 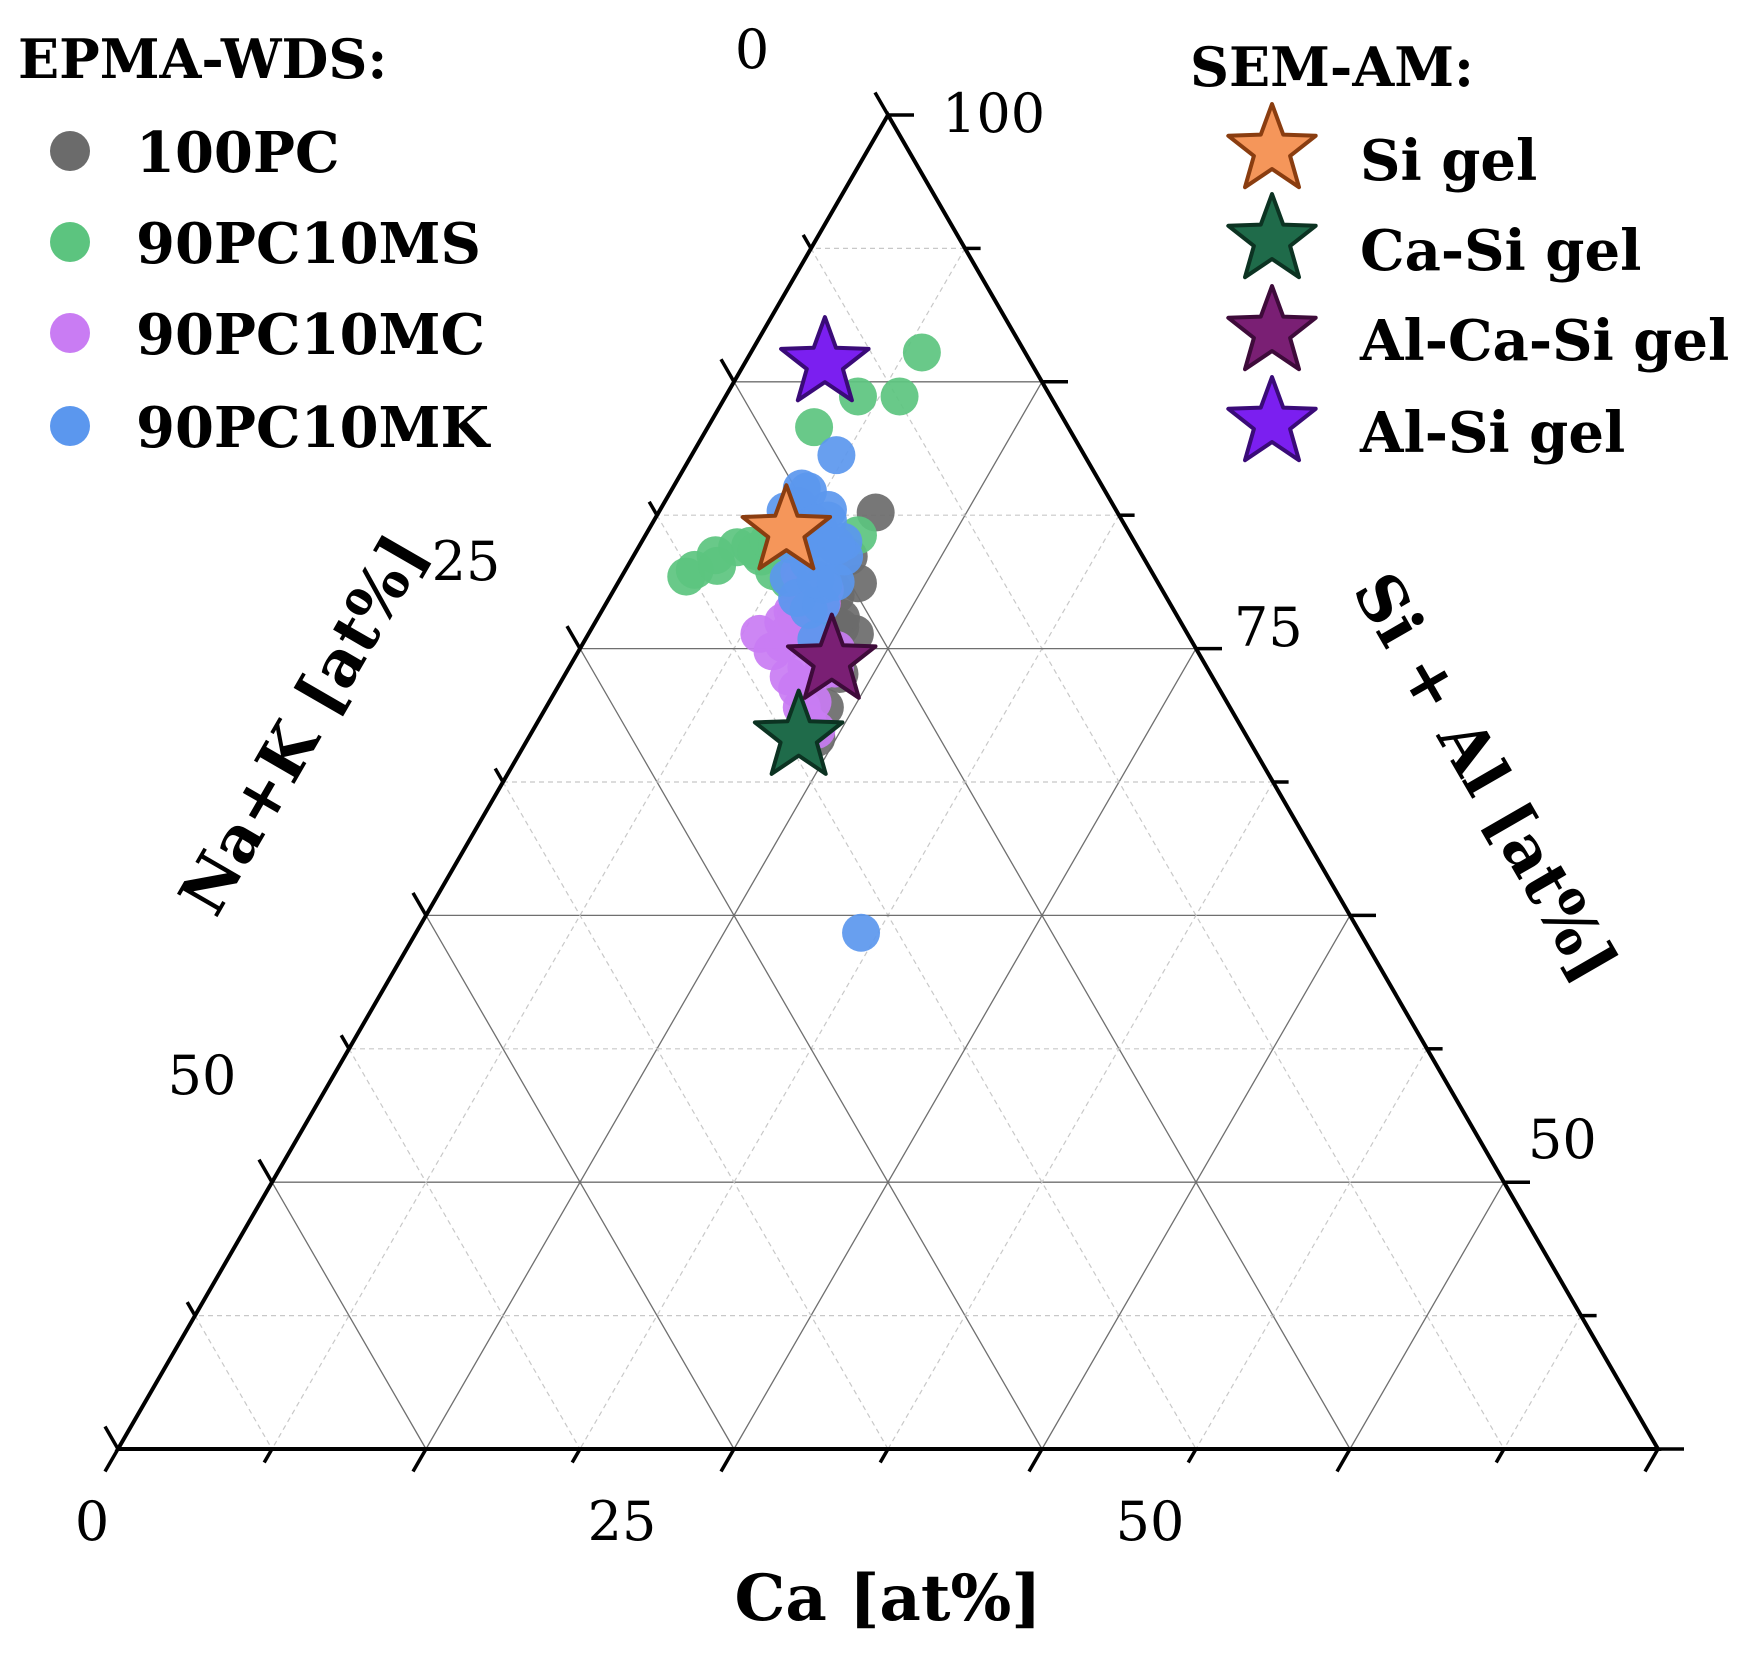 I want to click on legend-marker-si-gel, so click(x=1272, y=146).